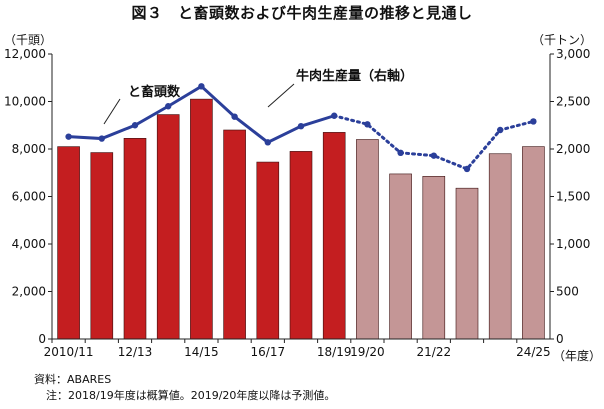 The height and width of the screenshot is (409, 604). What do you see at coordinates (500, 130) in the screenshot?
I see `line-point-23/24` at bounding box center [500, 130].